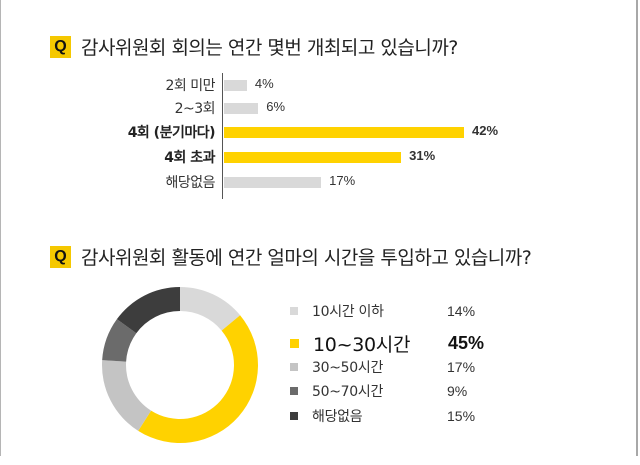 Image resolution: width=640 pixels, height=465 pixels. What do you see at coordinates (337, 417) in the screenshot?
I see `legend-label: 해당없음` at bounding box center [337, 417].